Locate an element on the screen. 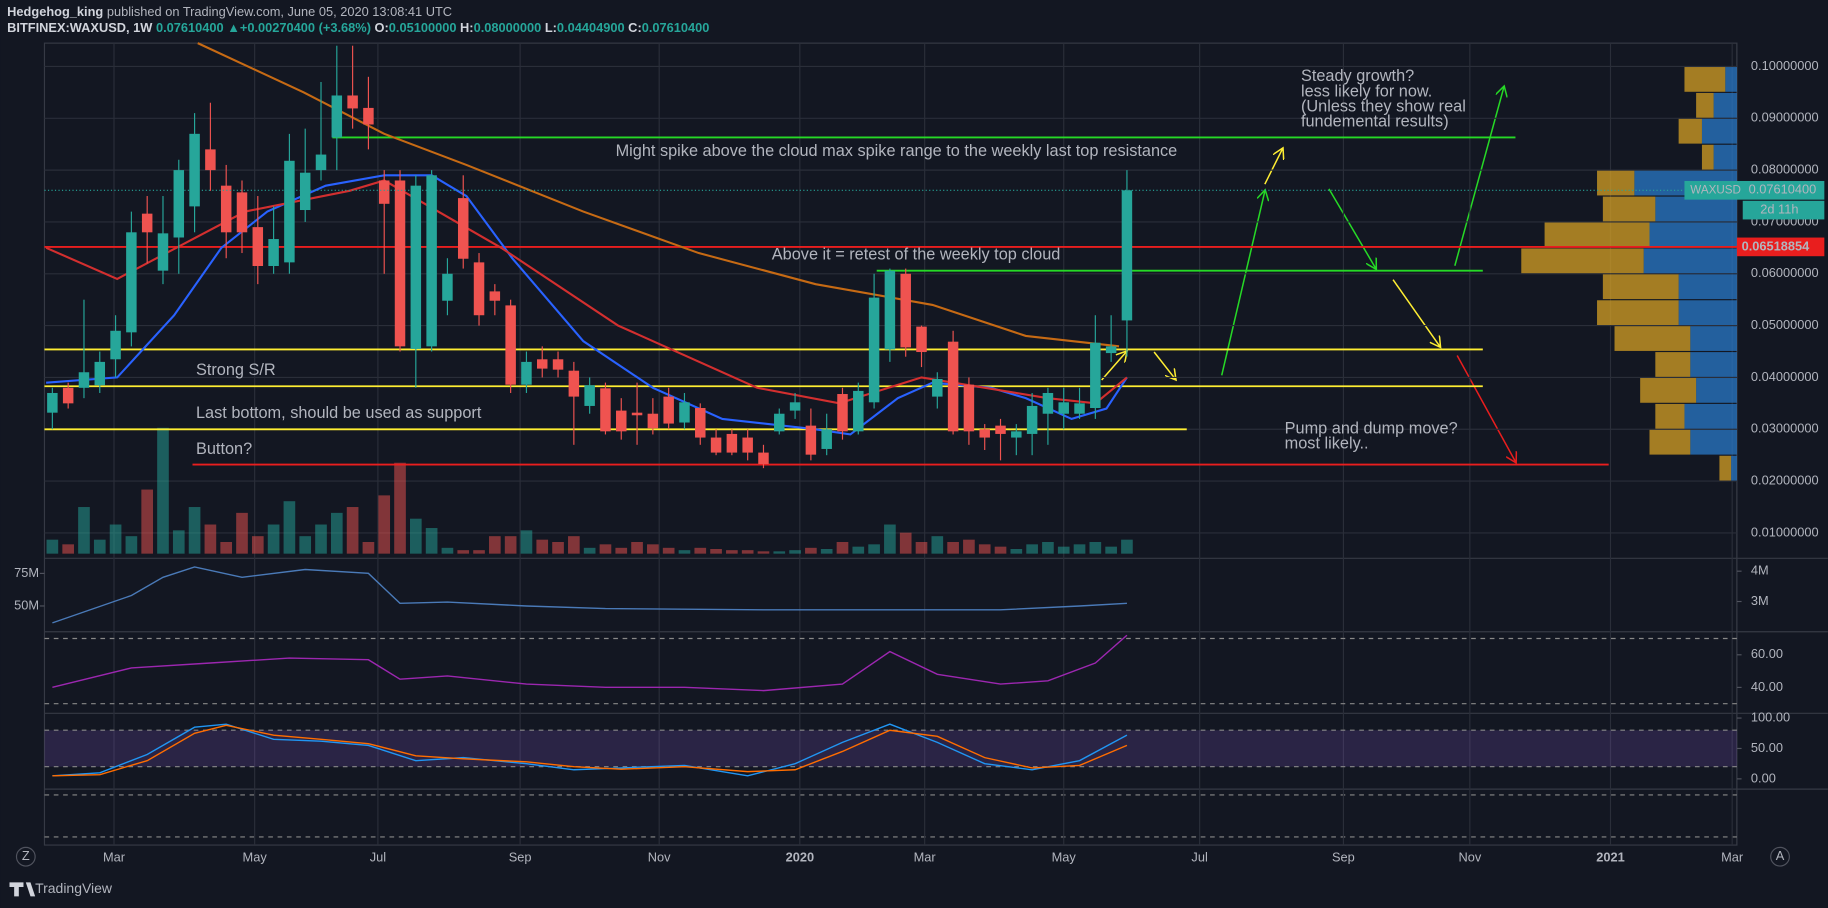 The image size is (1828, 908). annotation: Steady growth? is located at coordinates (1357, 76).